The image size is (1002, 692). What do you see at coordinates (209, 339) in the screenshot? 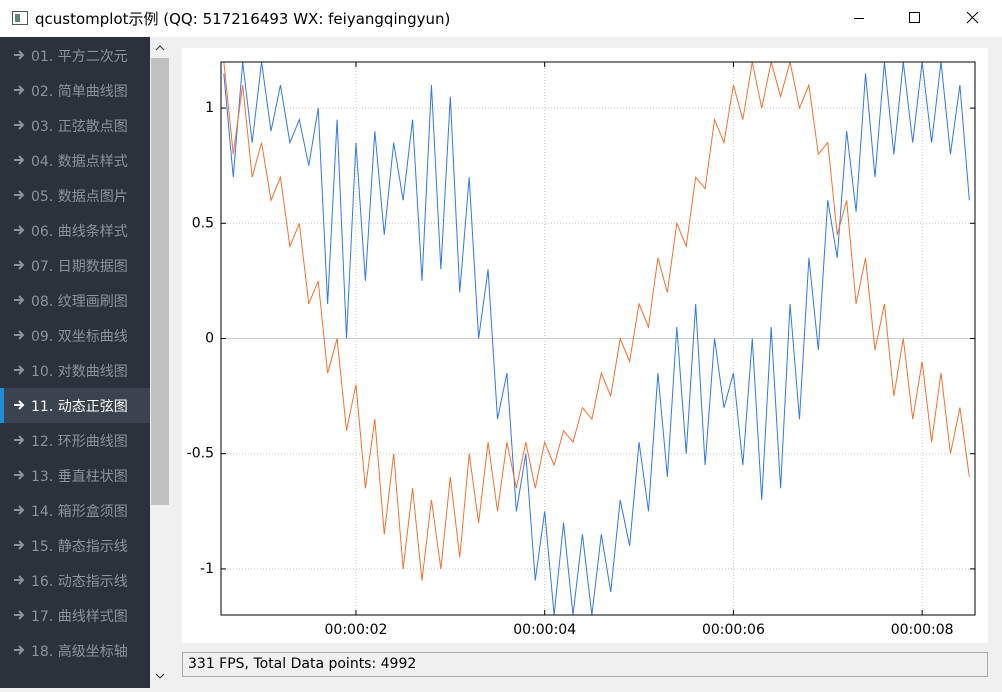
I see `y-tick-label: 0` at bounding box center [209, 339].